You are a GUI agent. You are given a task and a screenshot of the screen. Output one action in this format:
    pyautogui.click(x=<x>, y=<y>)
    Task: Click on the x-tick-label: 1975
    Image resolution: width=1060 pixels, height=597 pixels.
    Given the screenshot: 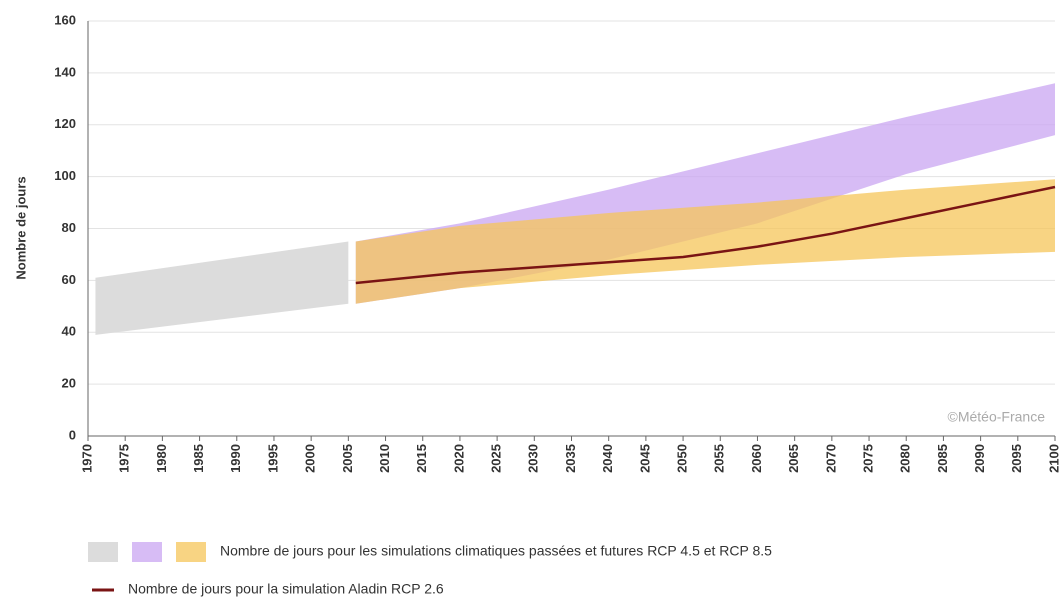 What is the action you would take?
    pyautogui.click(x=124, y=458)
    